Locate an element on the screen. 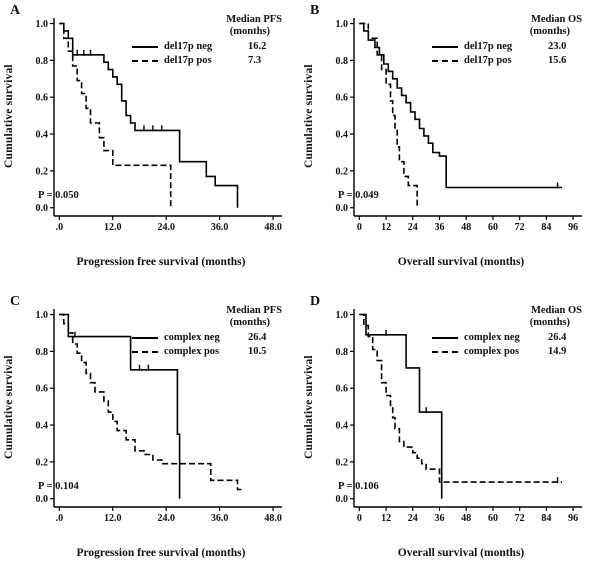 The height and width of the screenshot is (581, 600). legend-entry-solid: del17p neg 16.2 is located at coordinates (213, 46).